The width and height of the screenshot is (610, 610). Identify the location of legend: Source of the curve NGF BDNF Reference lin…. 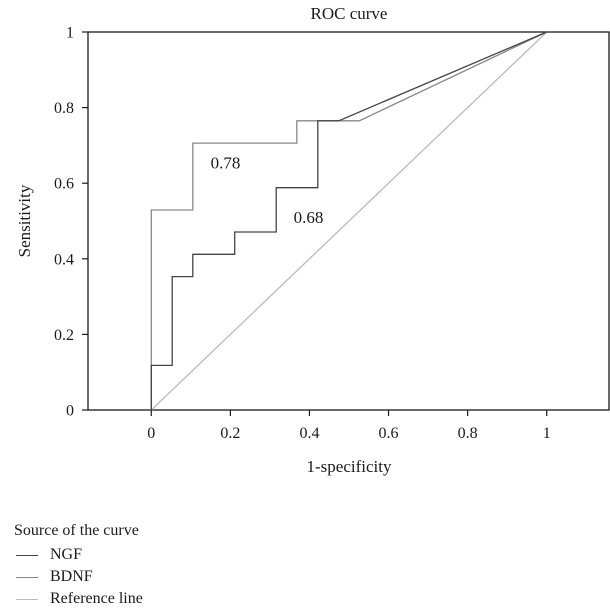
(78, 566).